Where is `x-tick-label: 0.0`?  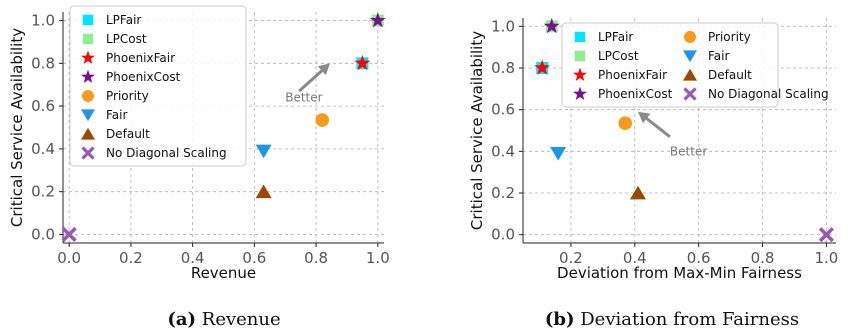 x-tick-label: 0.0 is located at coordinates (69, 258).